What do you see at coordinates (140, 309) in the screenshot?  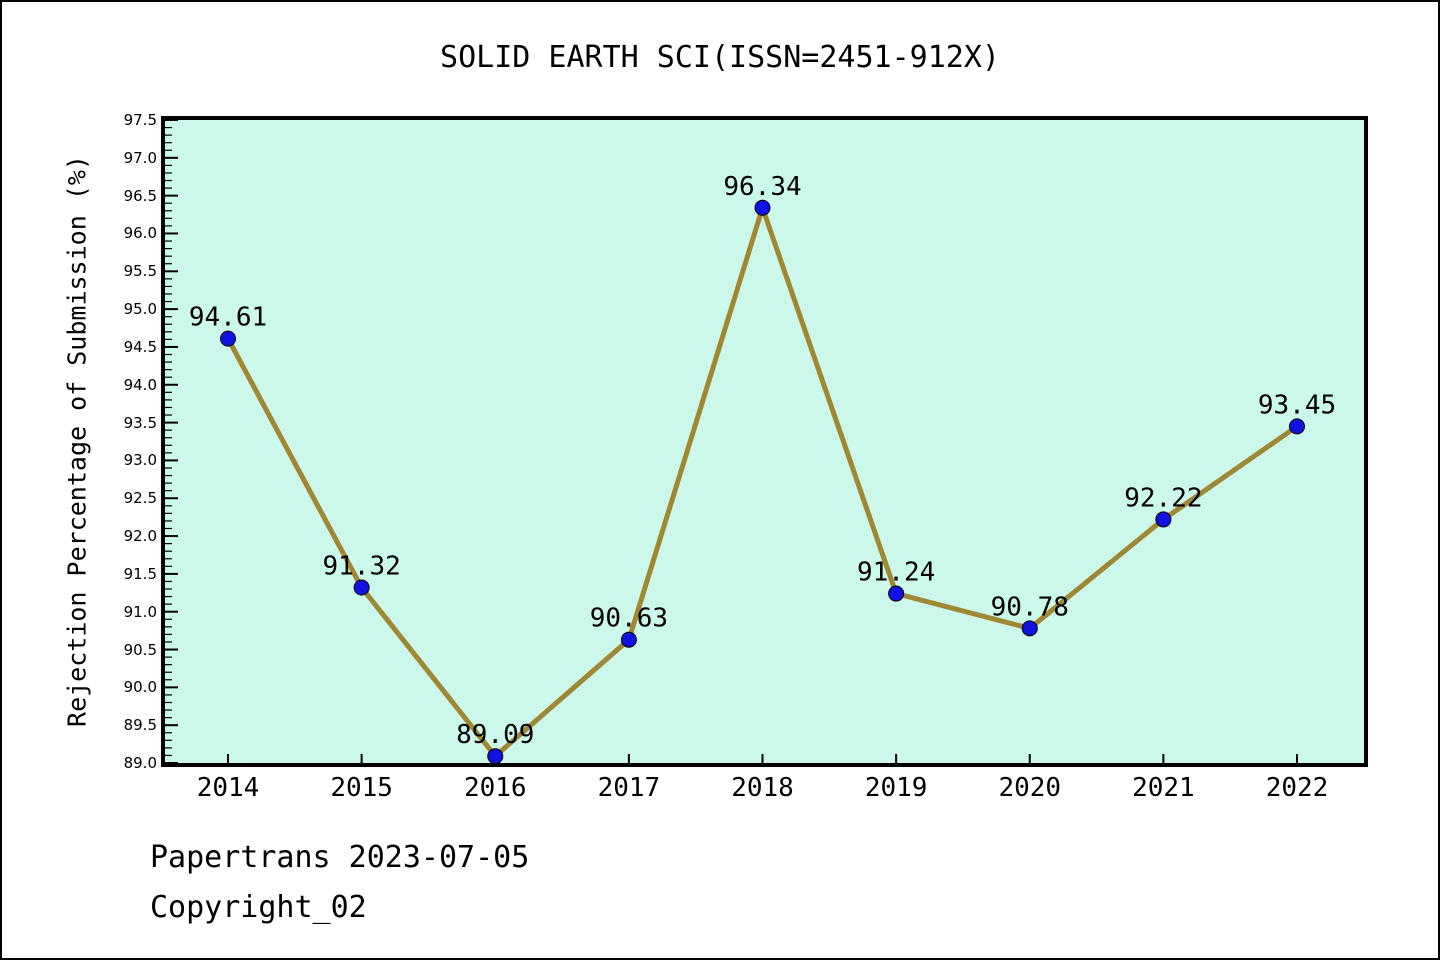 I see `y-tick-label: 95.0` at bounding box center [140, 309].